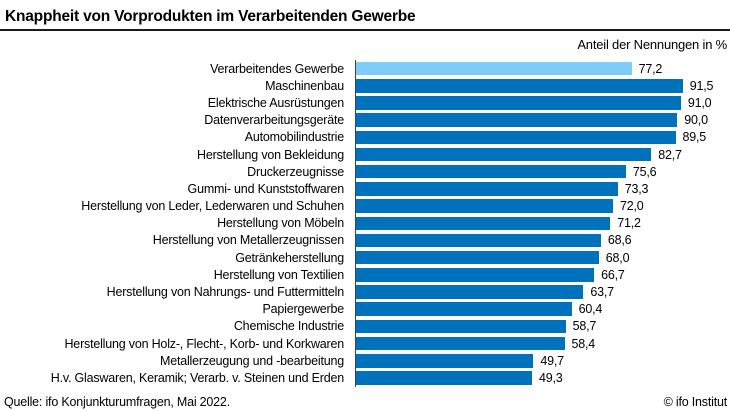  I want to click on bar-plot-area: 75,6, so click(543, 171).